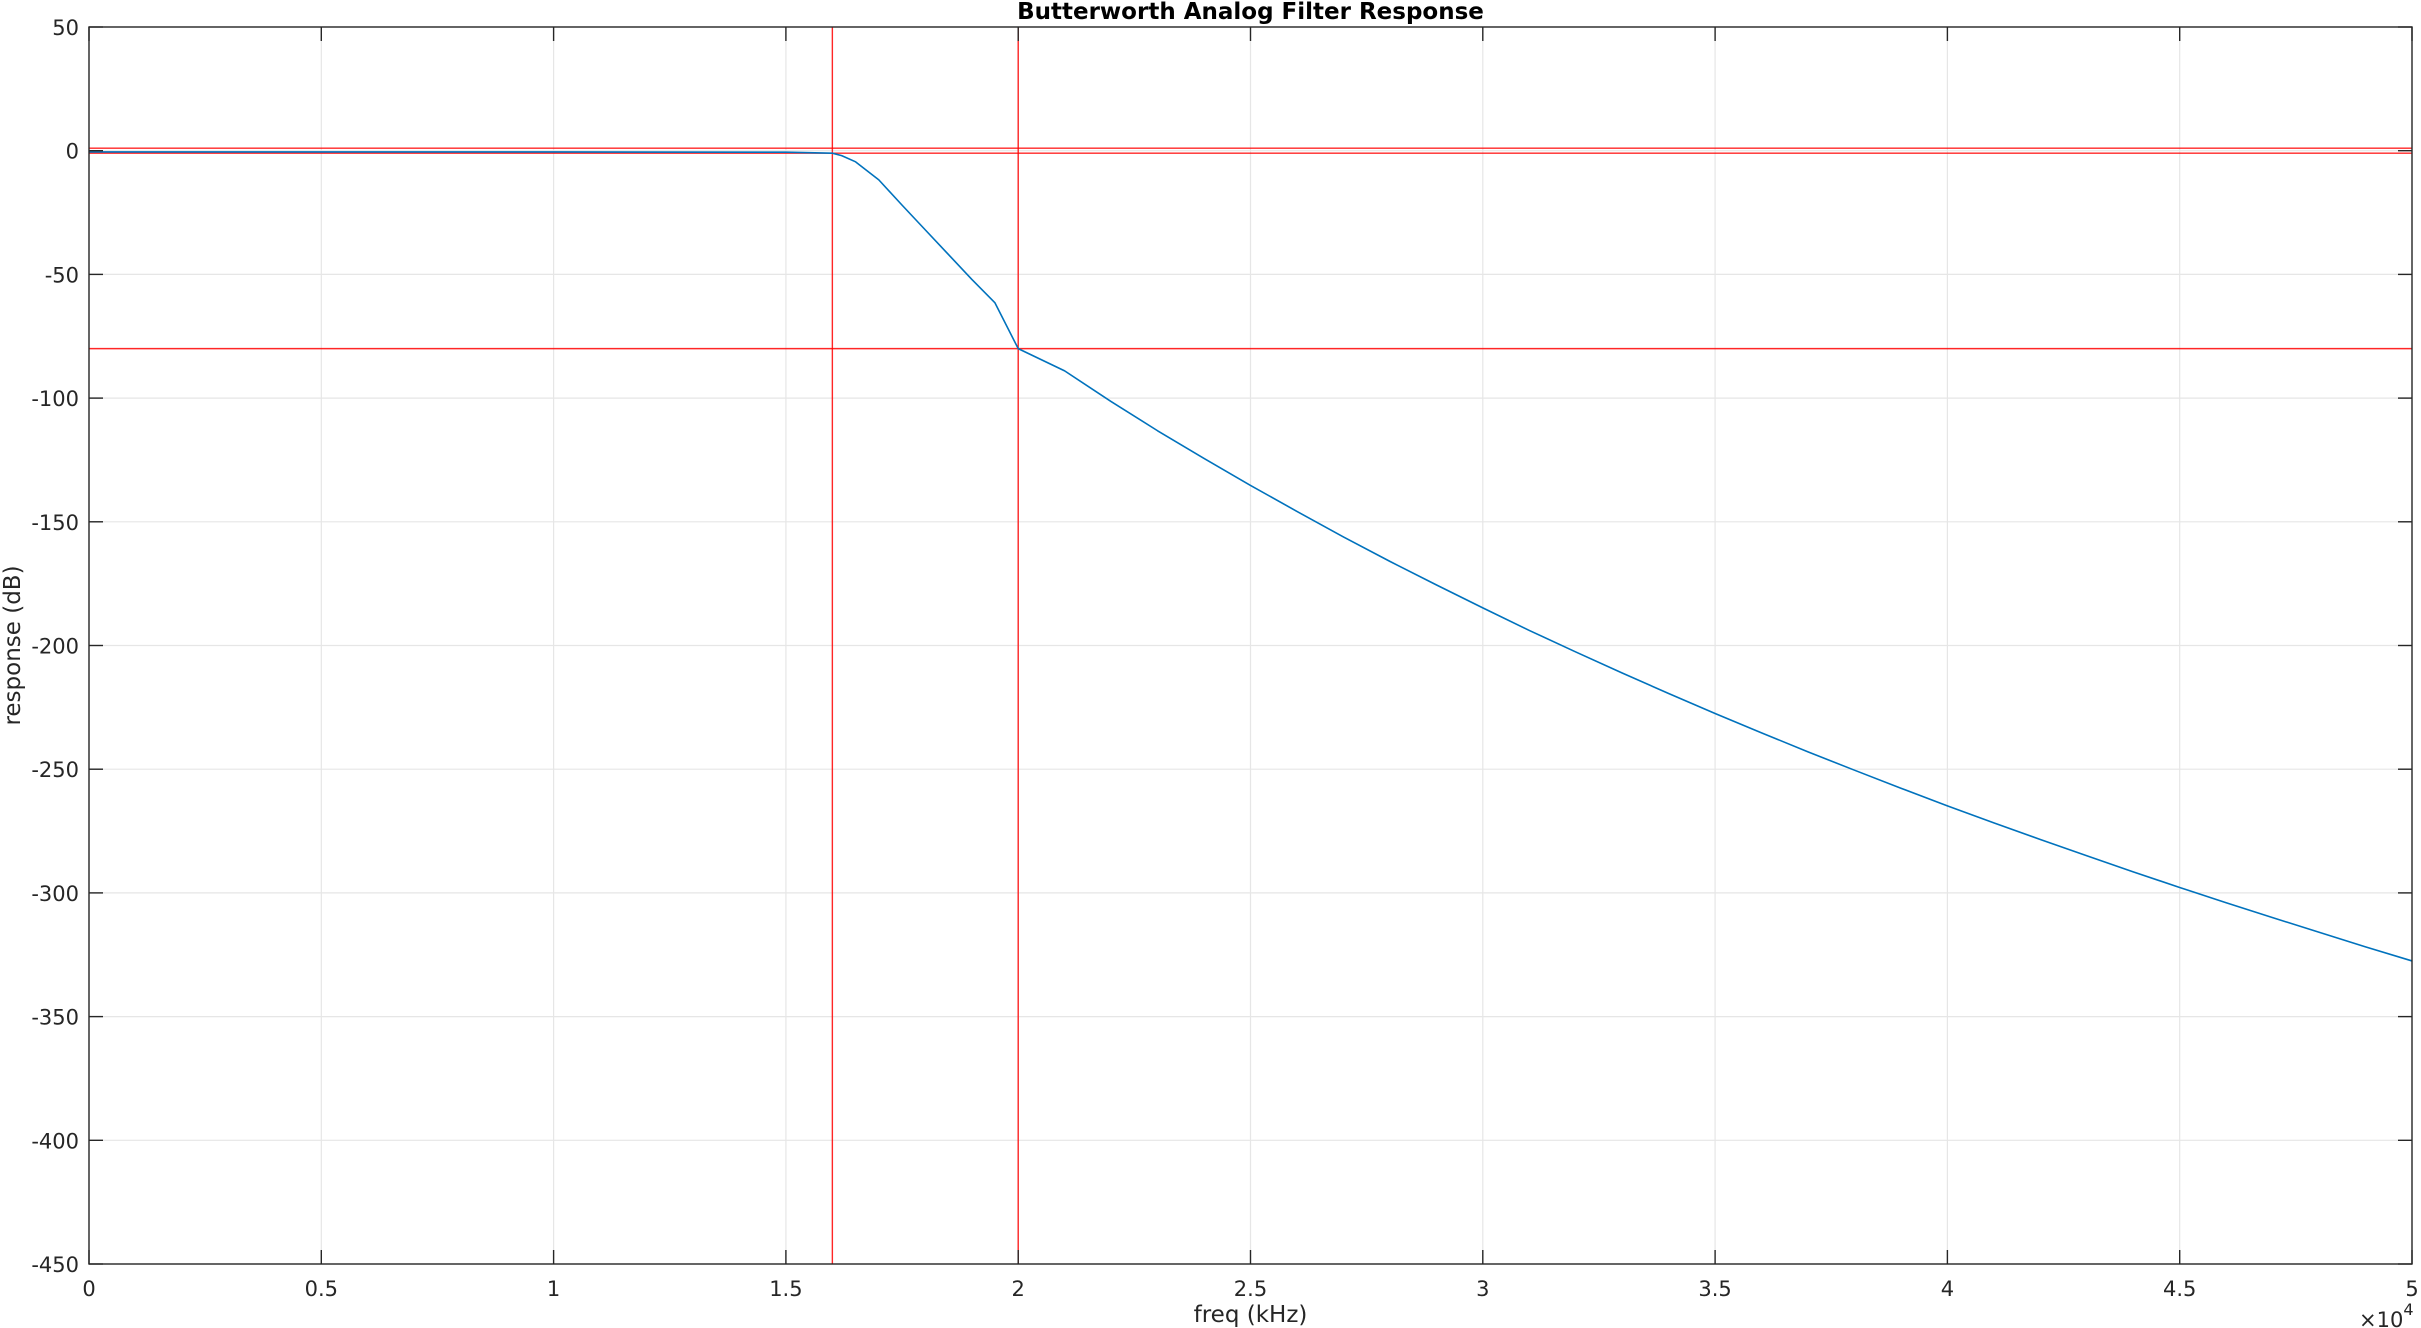 The height and width of the screenshot is (1328, 2421). I want to click on y-tick-label: -450, so click(55, 1265).